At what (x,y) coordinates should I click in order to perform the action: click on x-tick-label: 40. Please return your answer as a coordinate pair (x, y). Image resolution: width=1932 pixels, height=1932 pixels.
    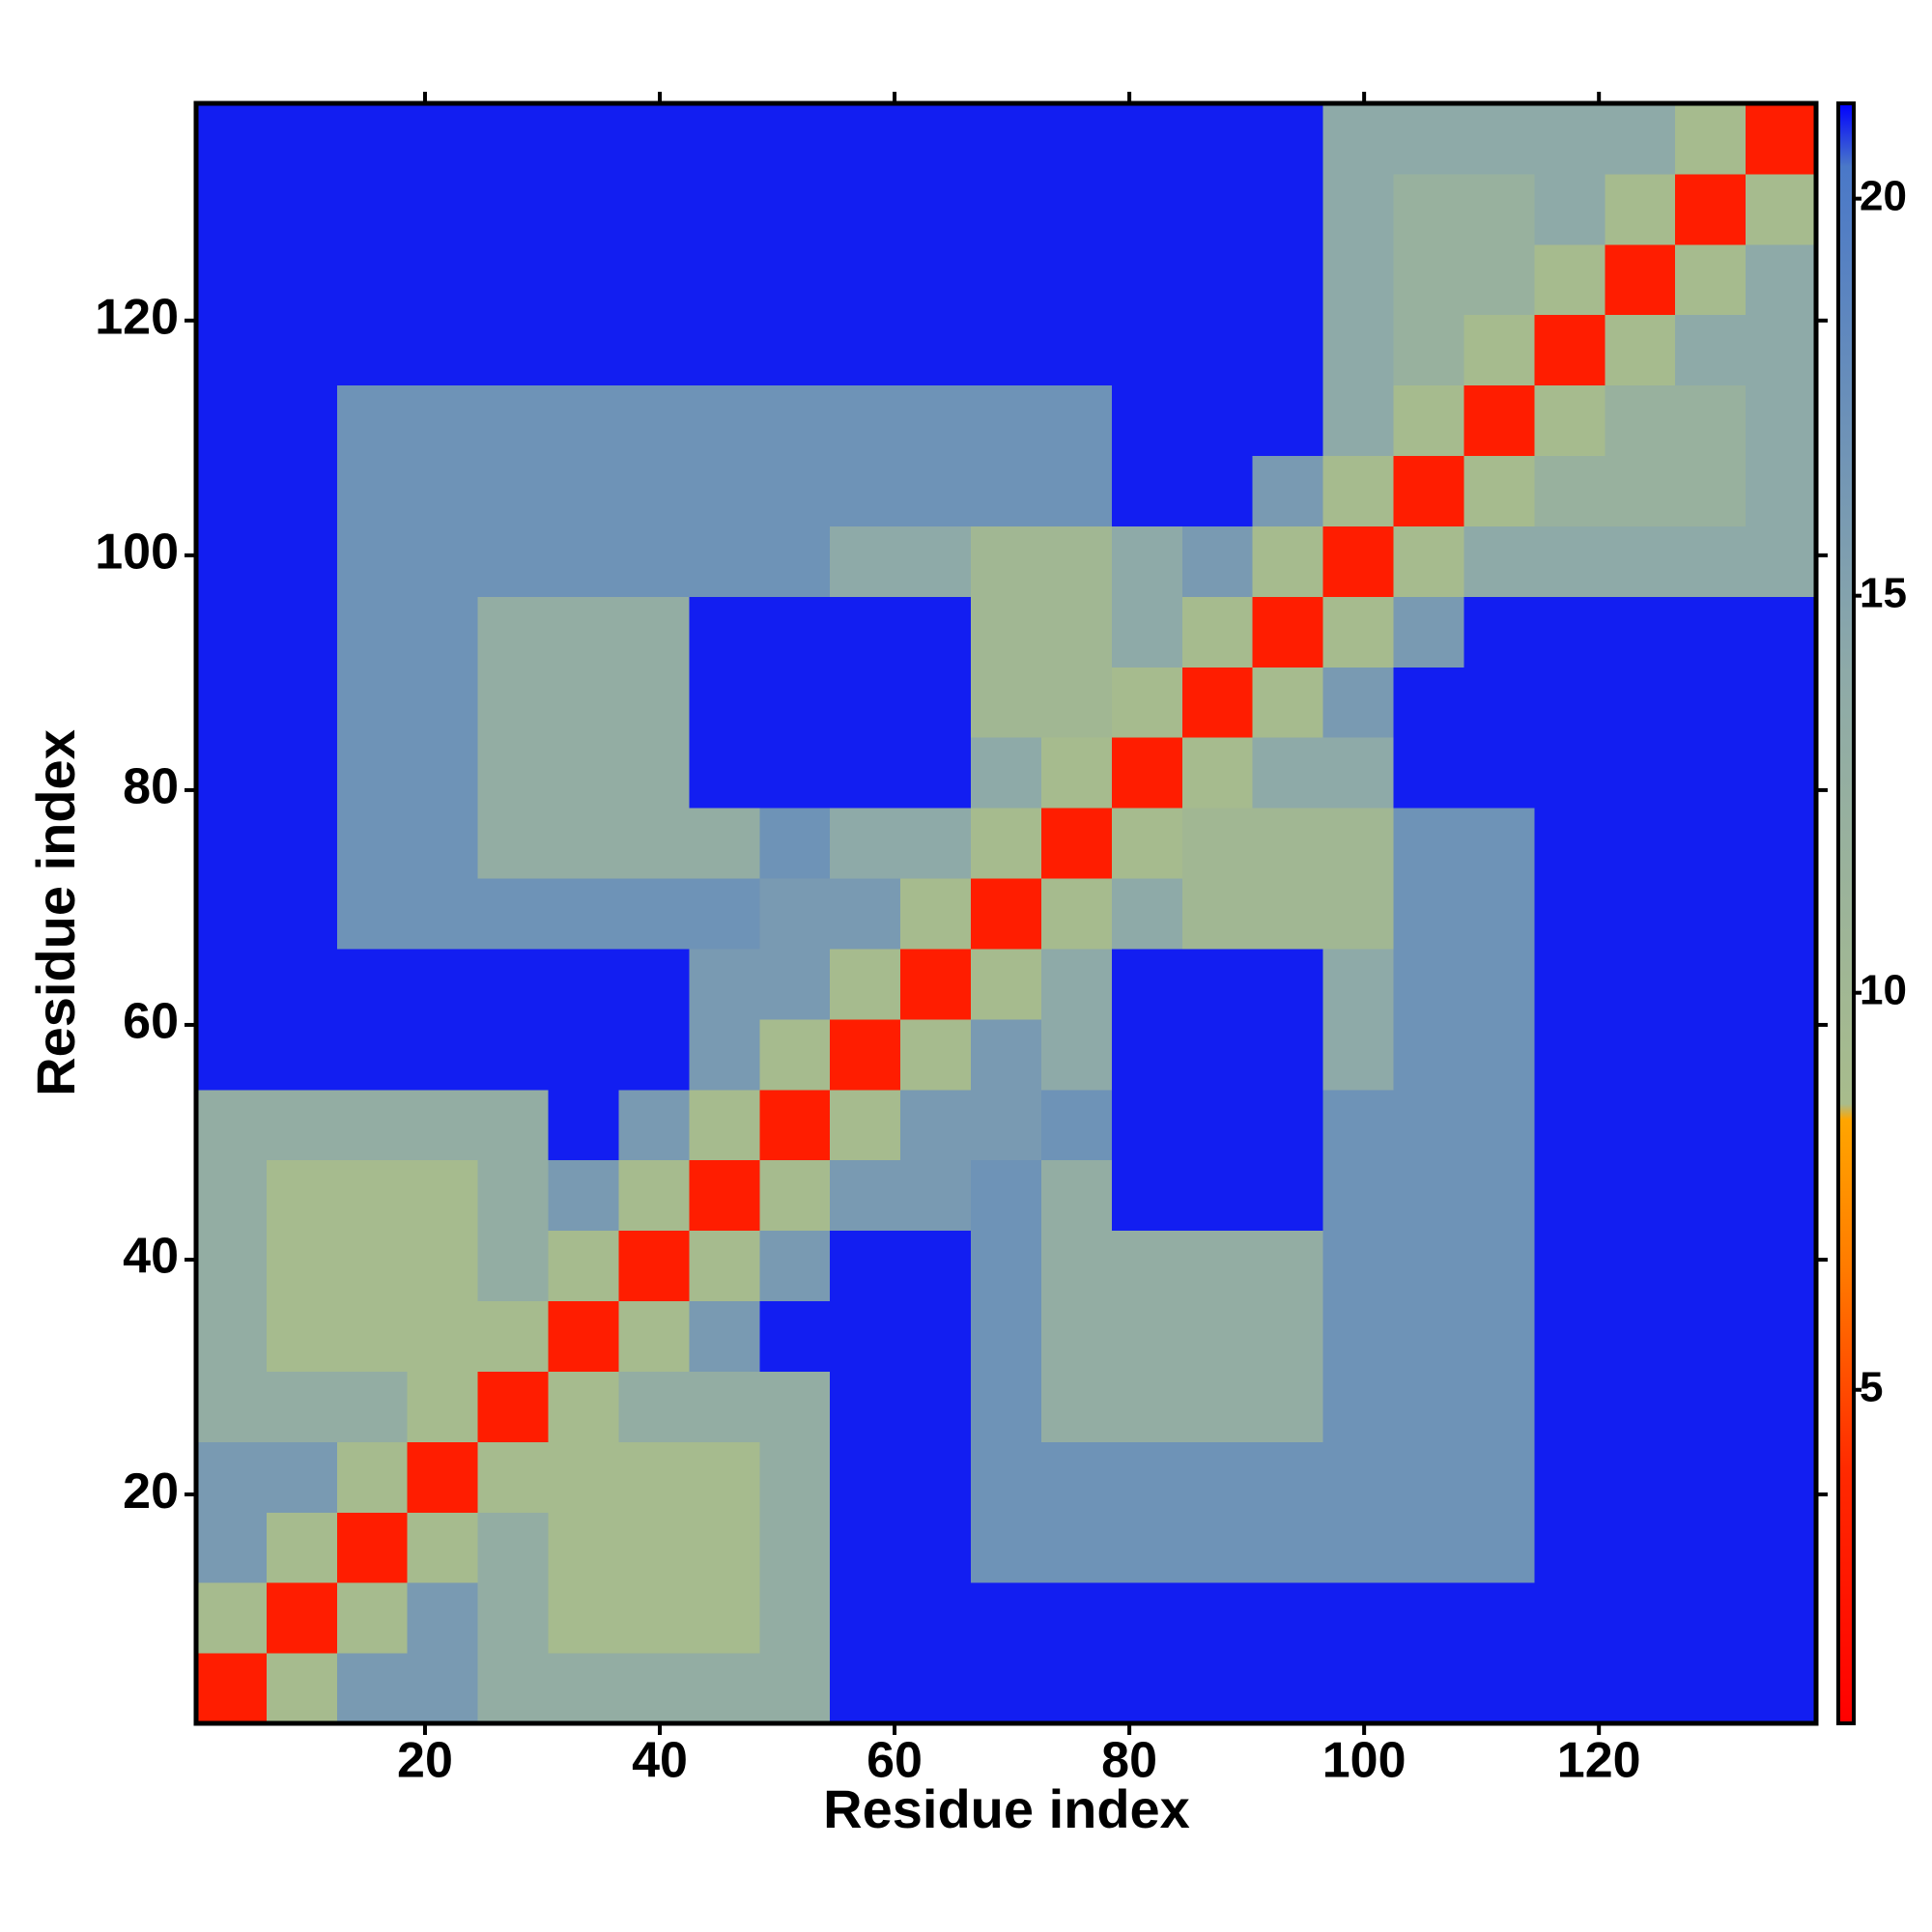
    Looking at the image, I should click on (660, 1761).